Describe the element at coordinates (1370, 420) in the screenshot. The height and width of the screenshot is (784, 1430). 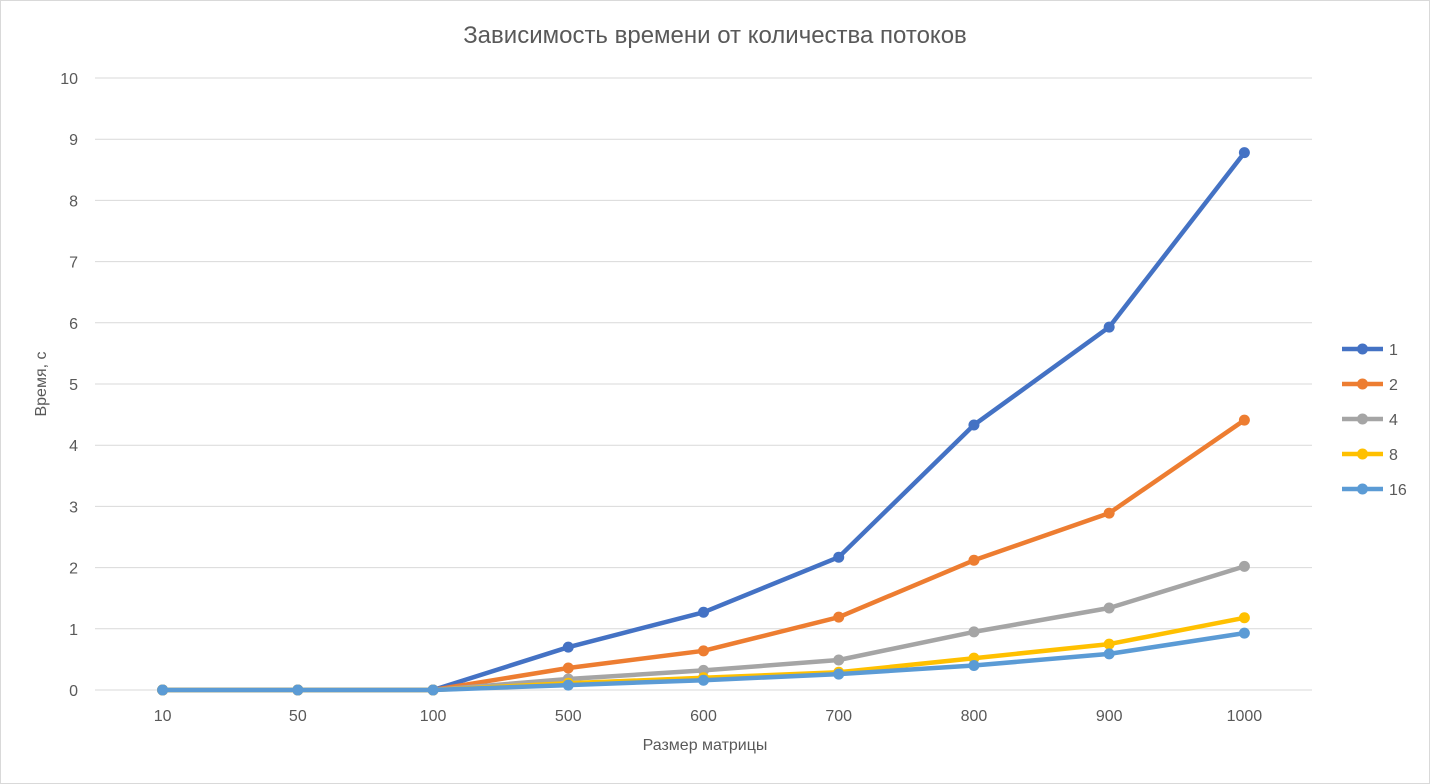
I see `legend-entry-4: 4` at that location.